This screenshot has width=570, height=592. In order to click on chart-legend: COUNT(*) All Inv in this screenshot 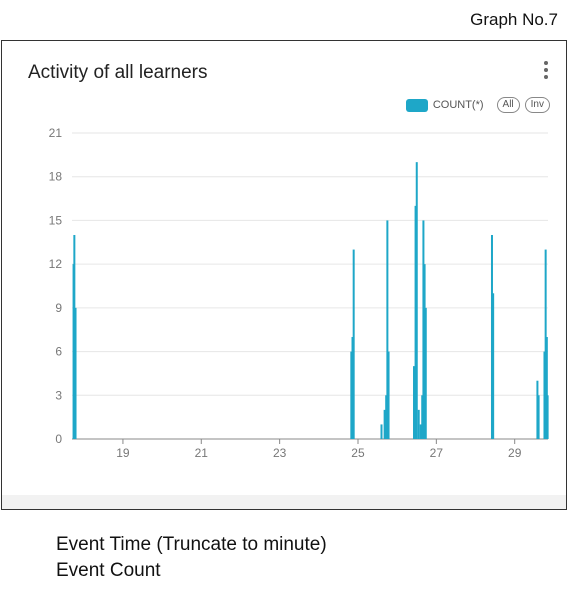, I will do `click(477, 105)`.